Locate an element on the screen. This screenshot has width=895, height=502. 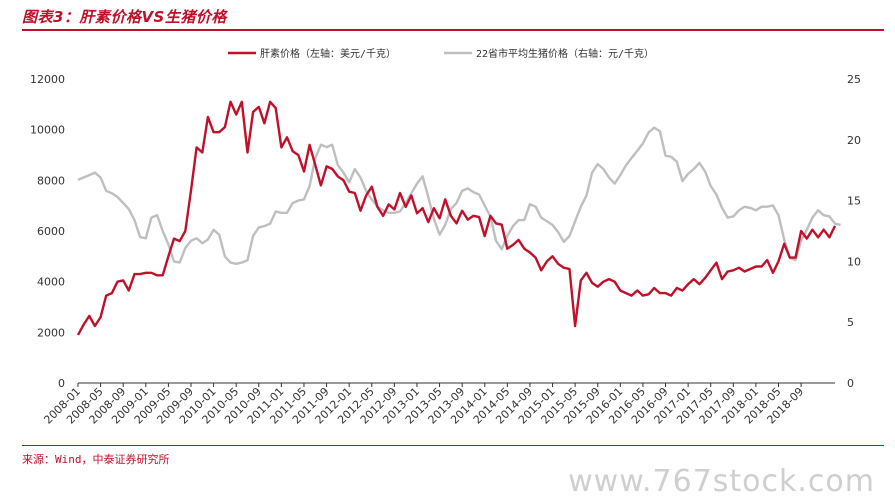
y-right-tick-label: 0 is located at coordinates (850, 383).